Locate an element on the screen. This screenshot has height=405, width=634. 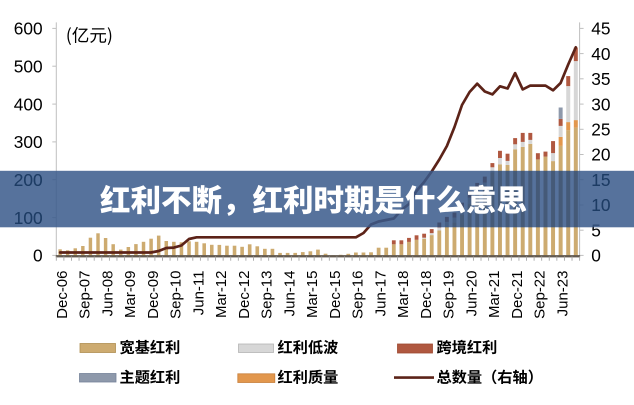
svg-text: 40 is located at coordinates (600, 54).